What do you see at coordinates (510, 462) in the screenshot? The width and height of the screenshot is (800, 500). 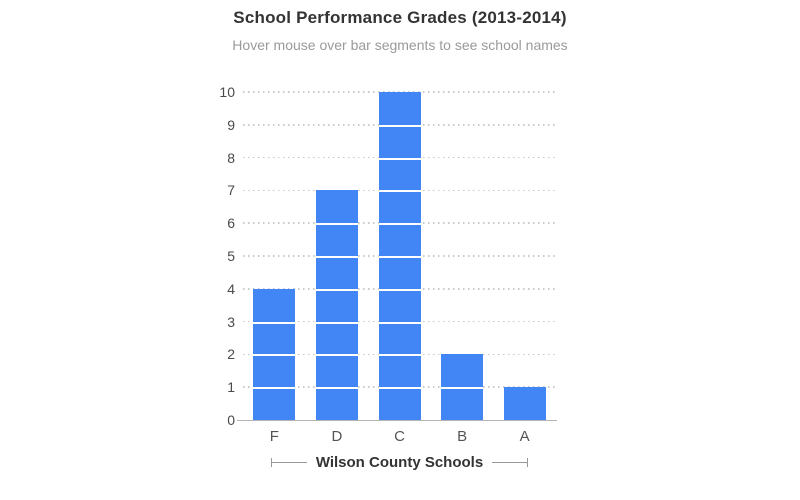 I see `bracket-right-icon` at bounding box center [510, 462].